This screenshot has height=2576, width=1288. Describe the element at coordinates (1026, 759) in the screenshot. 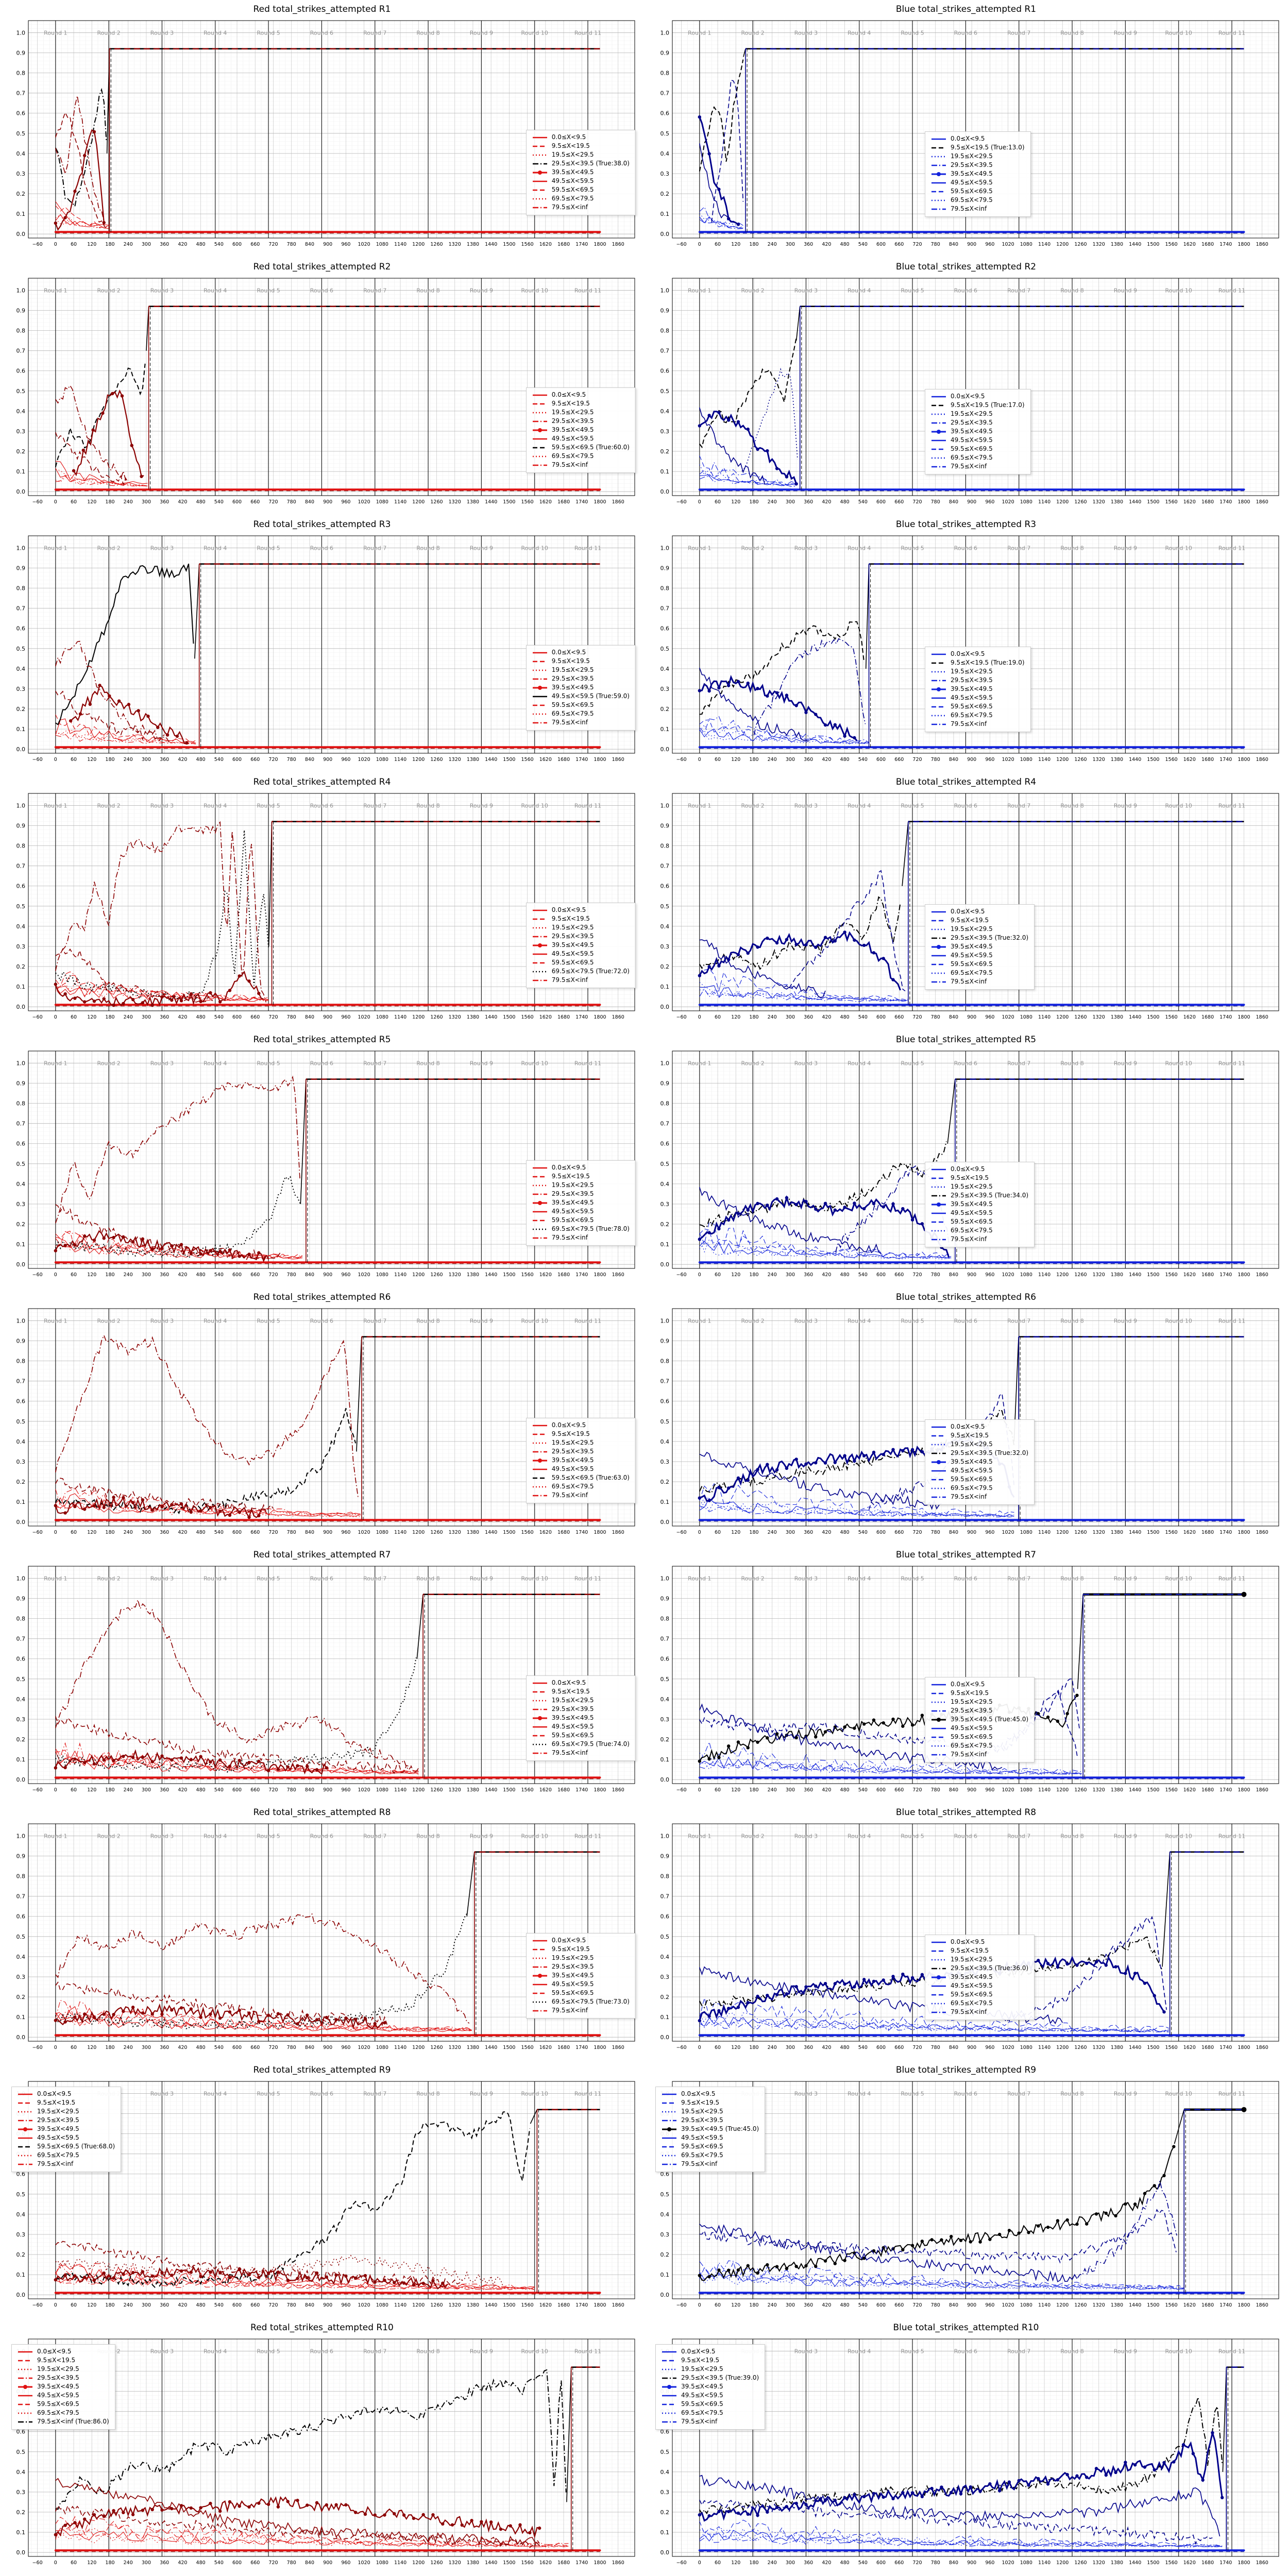

I see `x-tick-label: 1080` at that location.